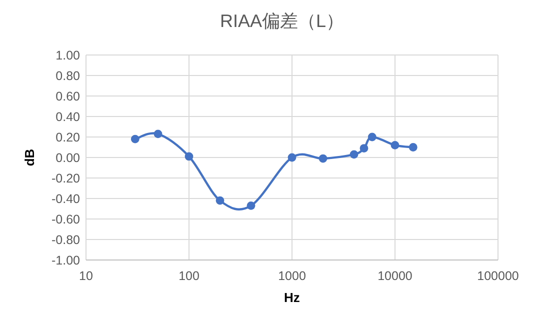  What do you see at coordinates (66, 240) in the screenshot?
I see `y-tick-label: -0.80` at bounding box center [66, 240].